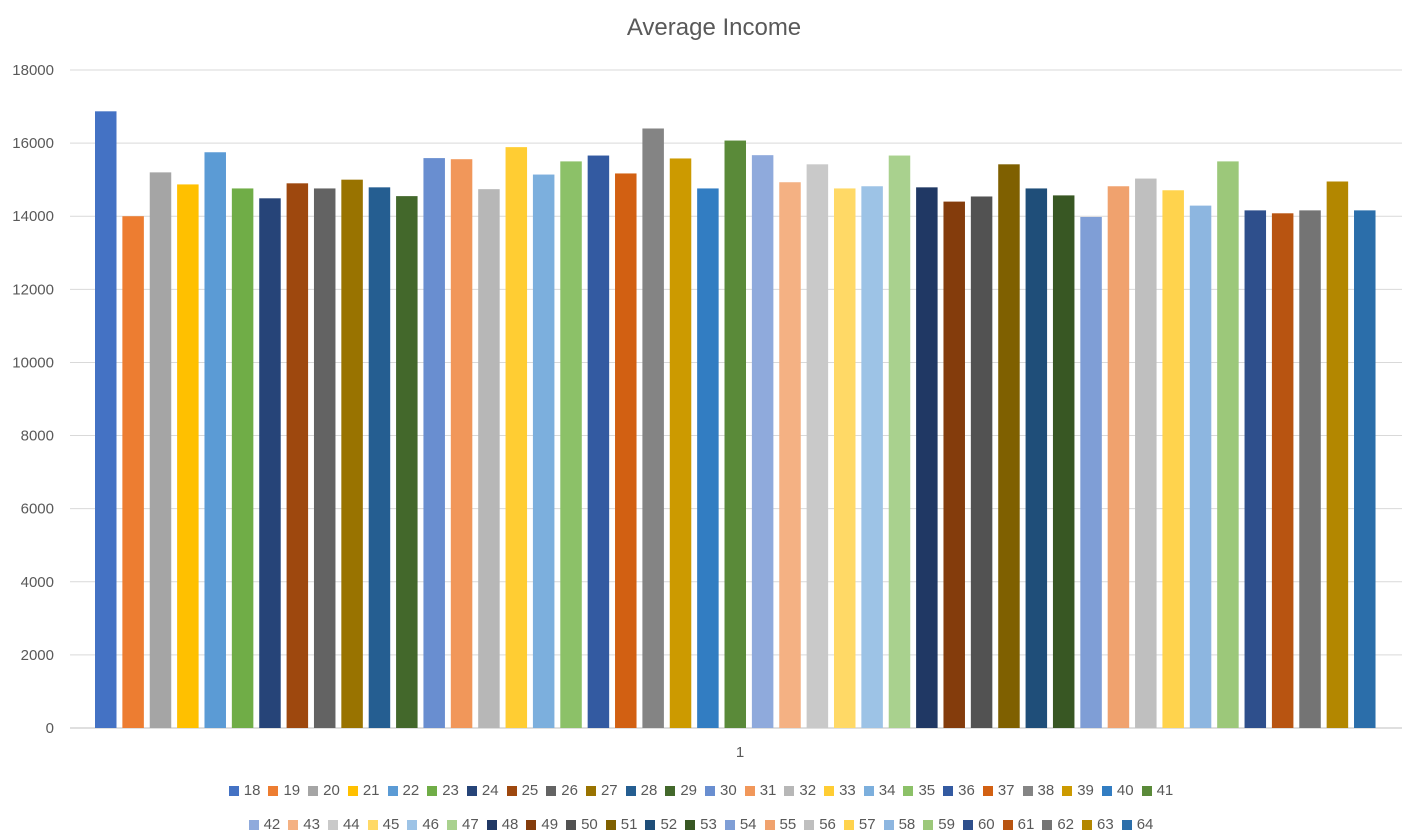 The height and width of the screenshot is (837, 1402). Describe the element at coordinates (760, 790) in the screenshot. I see `legend-item: 31` at that location.